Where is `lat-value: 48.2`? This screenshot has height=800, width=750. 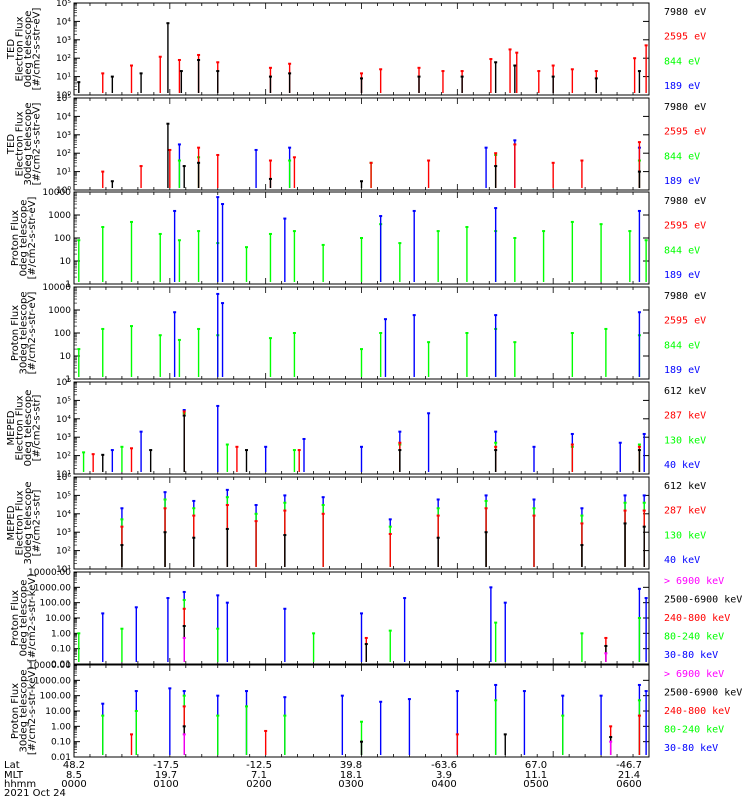 lat-value: 48.2 is located at coordinates (74, 765).